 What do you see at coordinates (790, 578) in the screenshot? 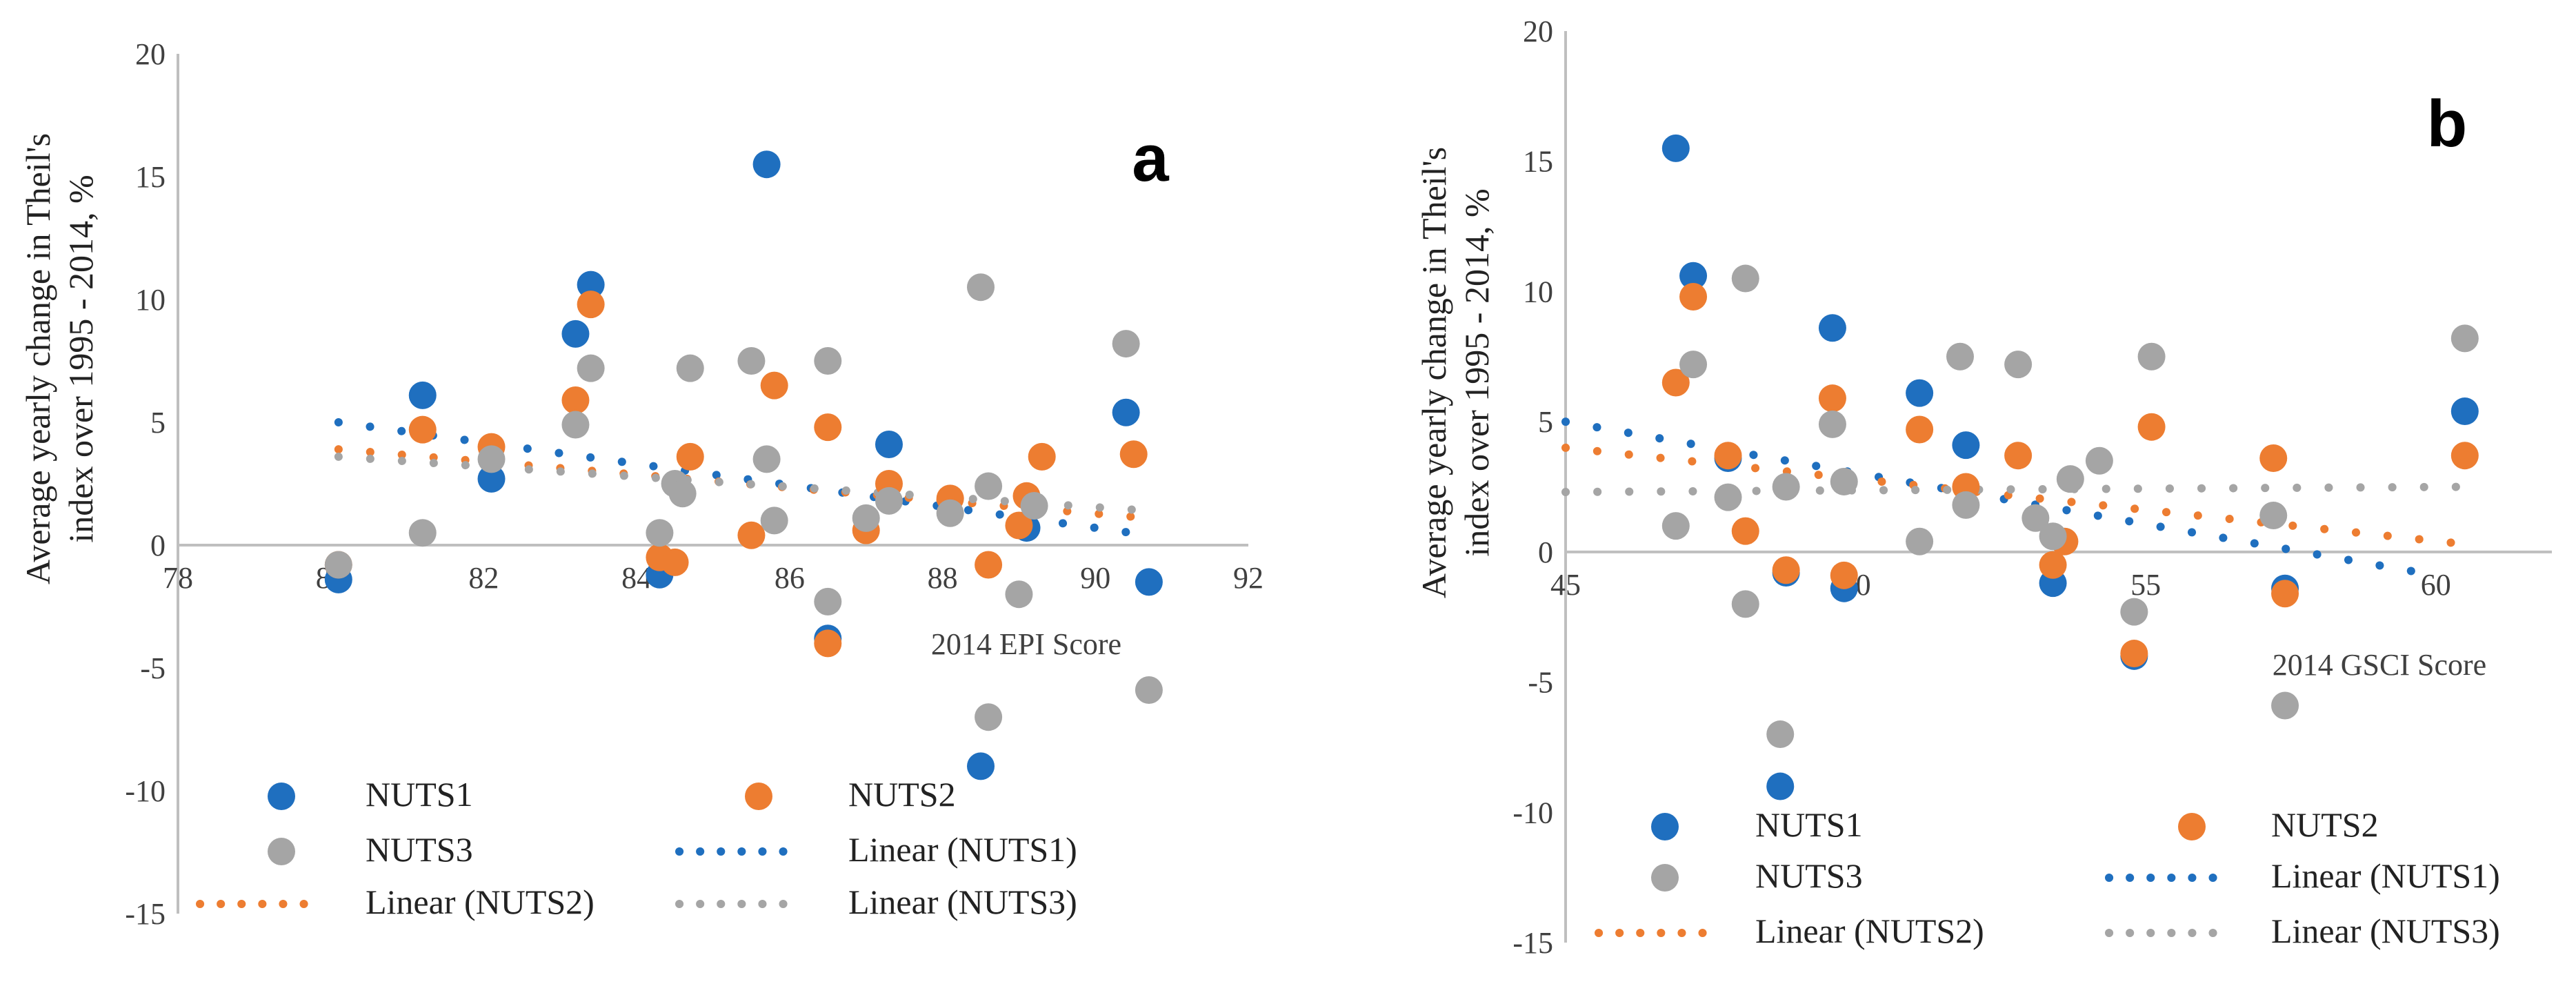
I see `x-tick-label: 86` at bounding box center [790, 578].